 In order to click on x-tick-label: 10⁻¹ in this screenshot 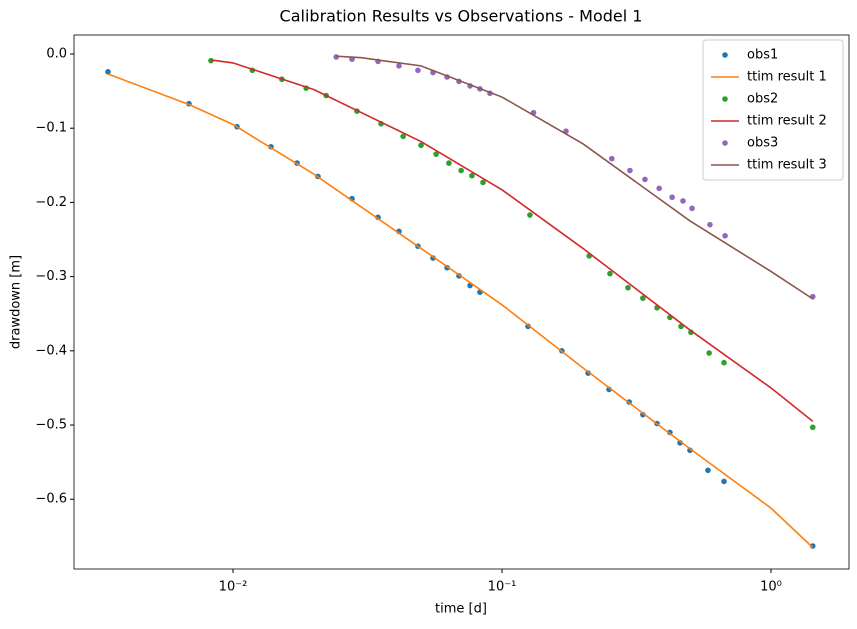, I will do `click(502, 587)`.